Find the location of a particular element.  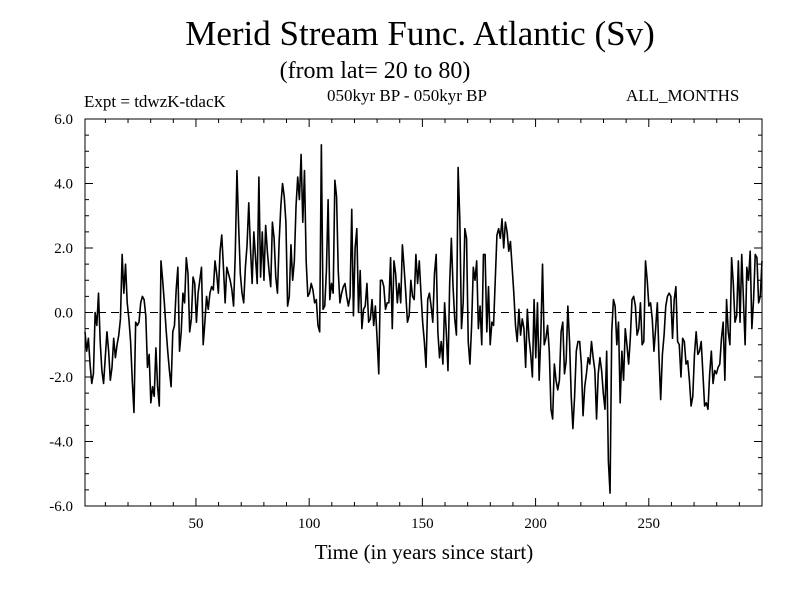

period-label: 050kyr BP - 050kyr BP is located at coordinates (407, 95).